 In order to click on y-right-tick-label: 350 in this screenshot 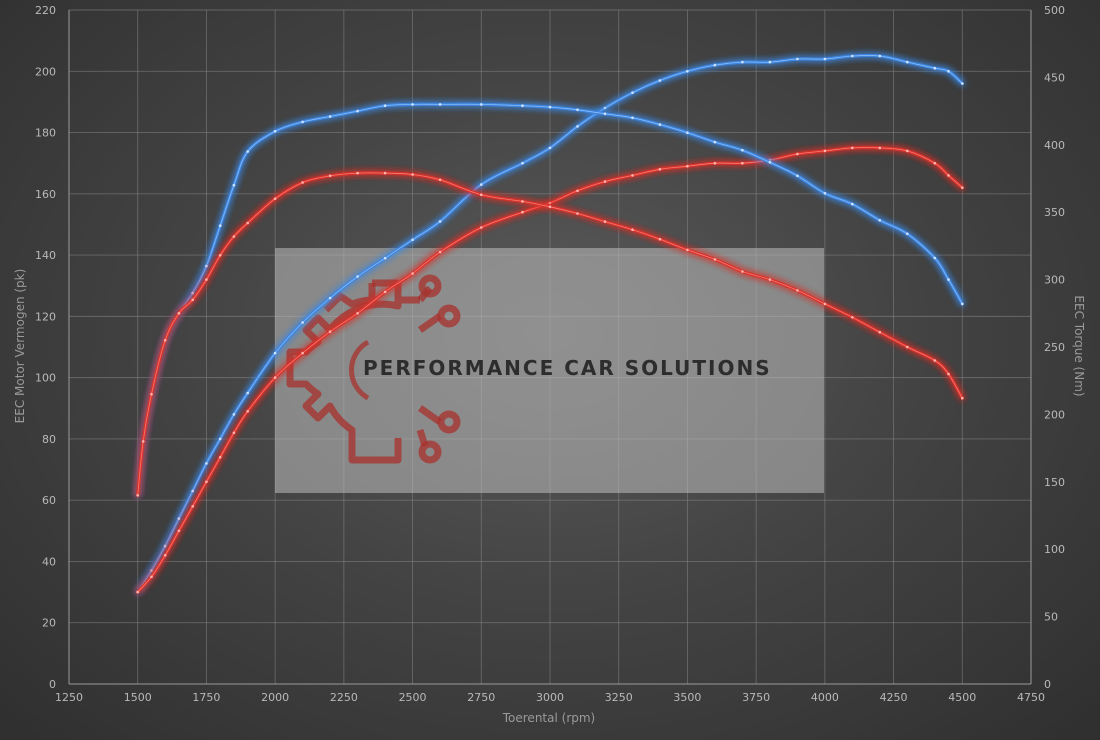, I will do `click(1054, 212)`.